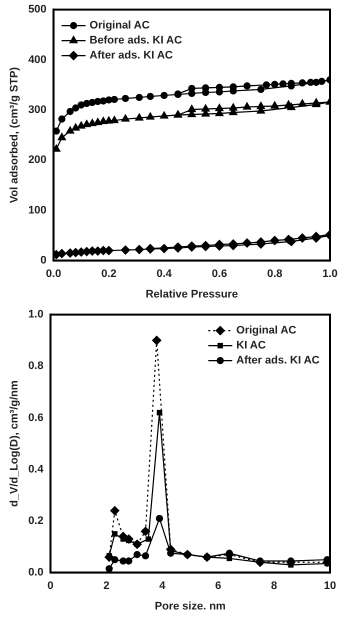  What do you see at coordinates (251, 346) in the screenshot?
I see `legend-label: KI AC` at bounding box center [251, 346].